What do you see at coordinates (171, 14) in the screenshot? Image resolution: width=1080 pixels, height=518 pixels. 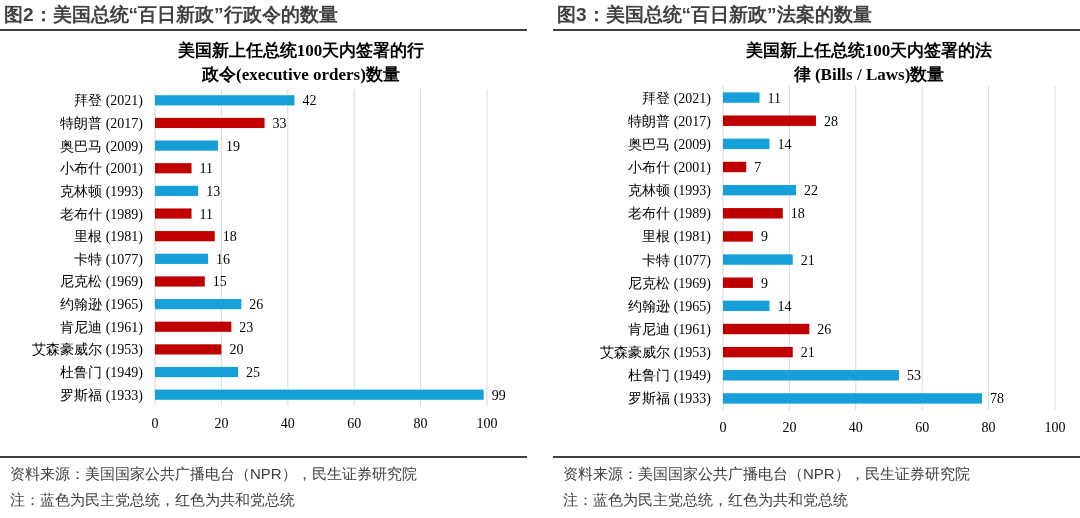 I see `chart-title: 图2：美国总统“百日新政”行政令的数量` at bounding box center [171, 14].